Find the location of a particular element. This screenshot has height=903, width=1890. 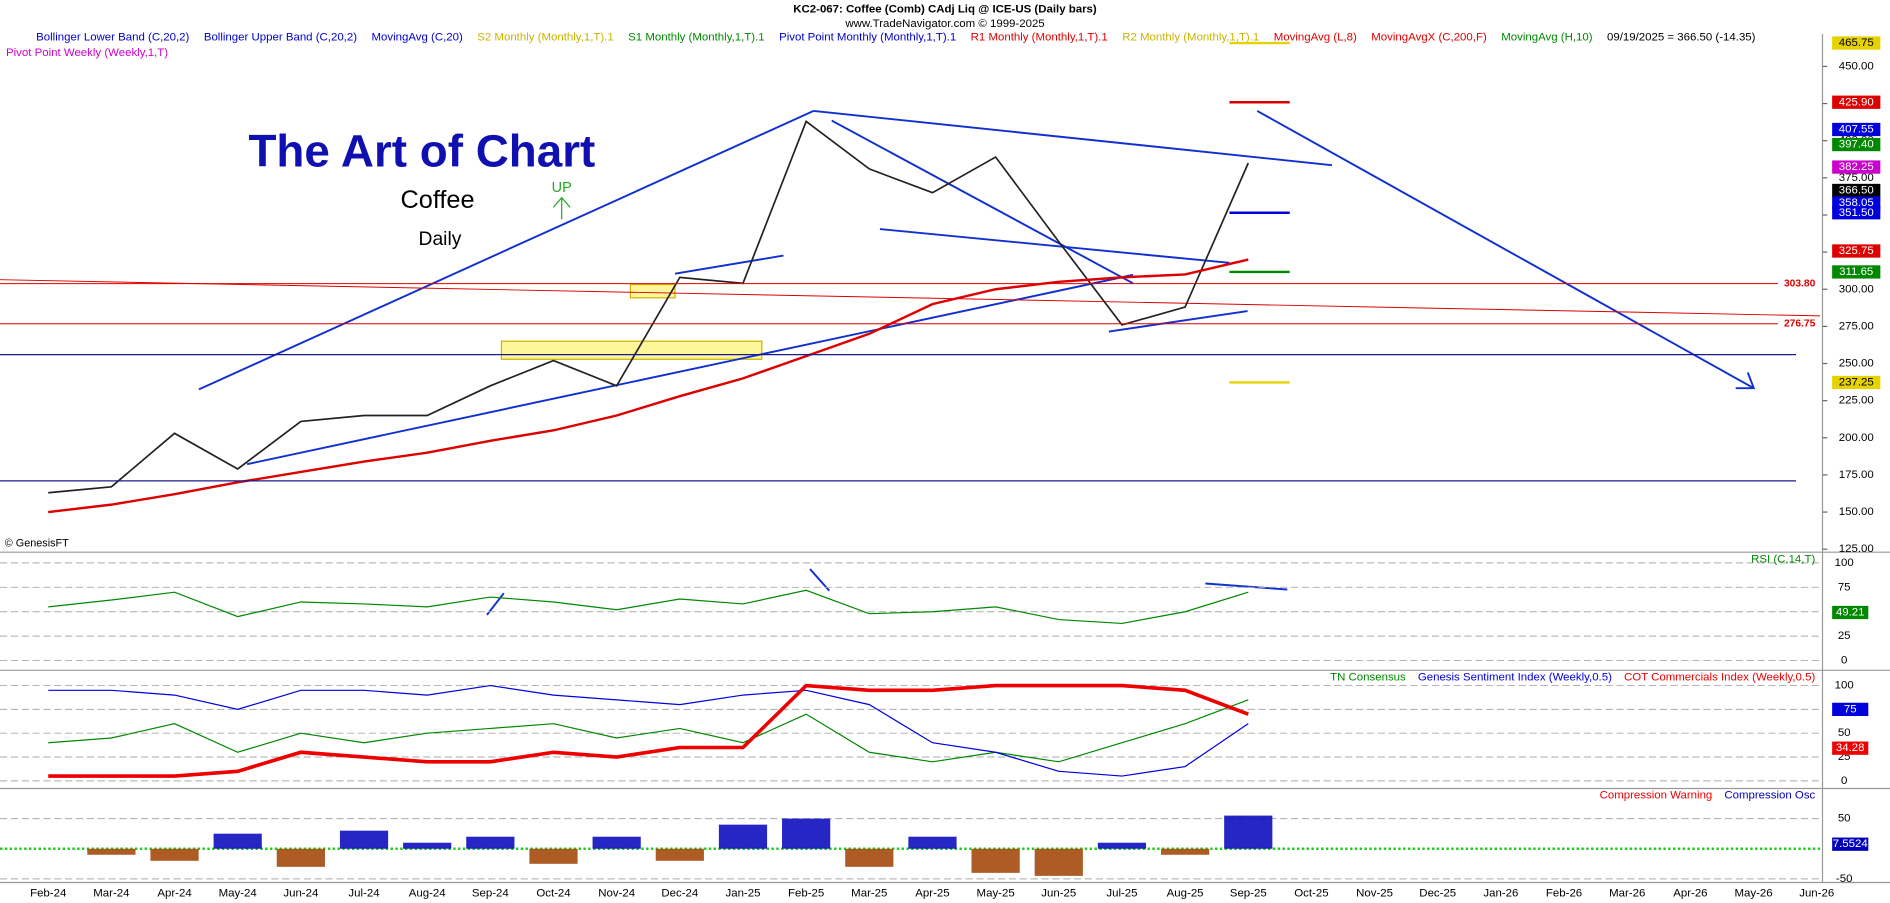

x-tick-label: Apr-24 is located at coordinates (174, 893).